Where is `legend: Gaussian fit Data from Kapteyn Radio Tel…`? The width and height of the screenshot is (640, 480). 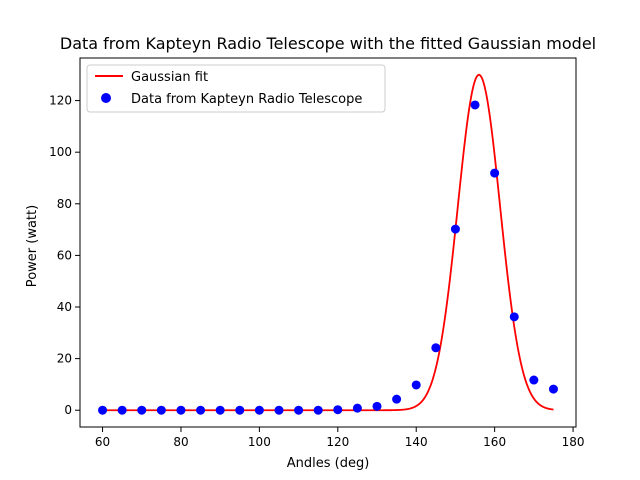
legend: Gaussian fit Data from Kapteyn Radio Tel… is located at coordinates (236, 88).